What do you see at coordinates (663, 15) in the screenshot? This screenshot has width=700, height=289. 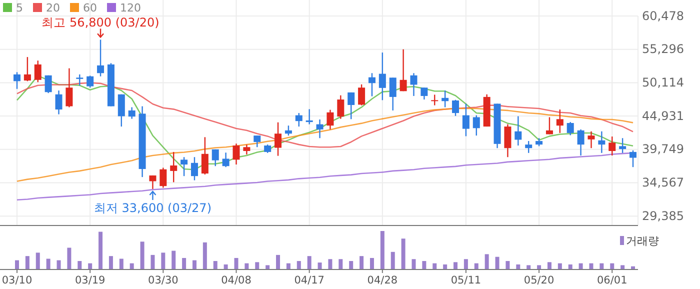 I see `y-tick-label: 60,478` at bounding box center [663, 15].